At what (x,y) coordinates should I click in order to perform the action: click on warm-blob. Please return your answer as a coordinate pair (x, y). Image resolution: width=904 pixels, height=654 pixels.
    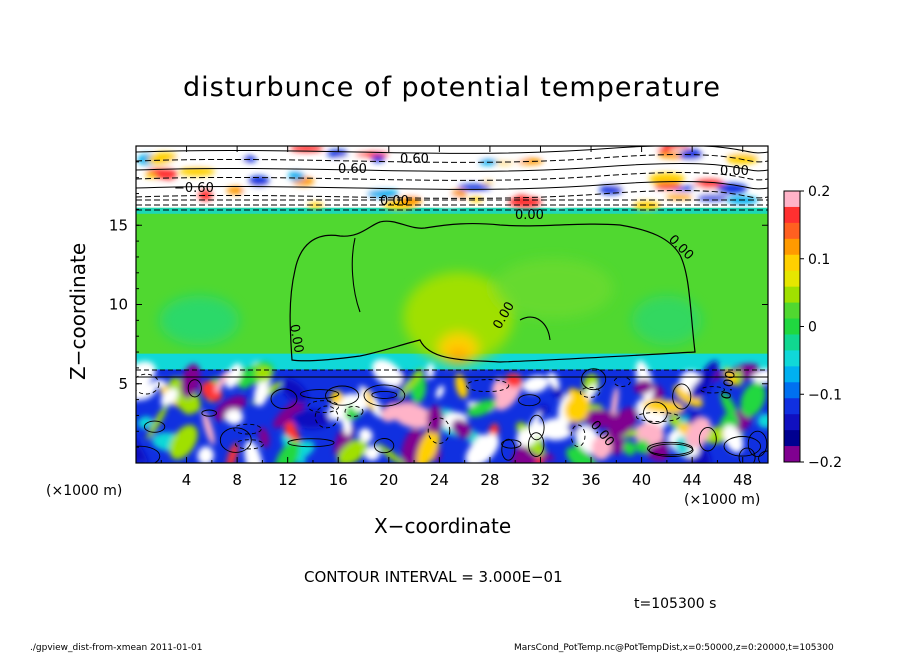
    Looking at the image, I should click on (458, 317).